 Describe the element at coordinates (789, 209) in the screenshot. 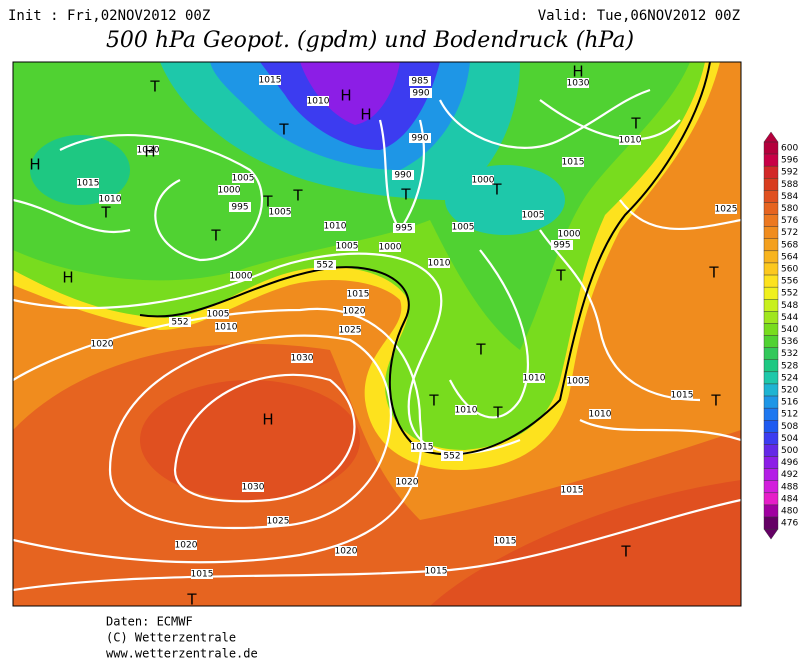

I see `colorbar-label: 580` at that location.